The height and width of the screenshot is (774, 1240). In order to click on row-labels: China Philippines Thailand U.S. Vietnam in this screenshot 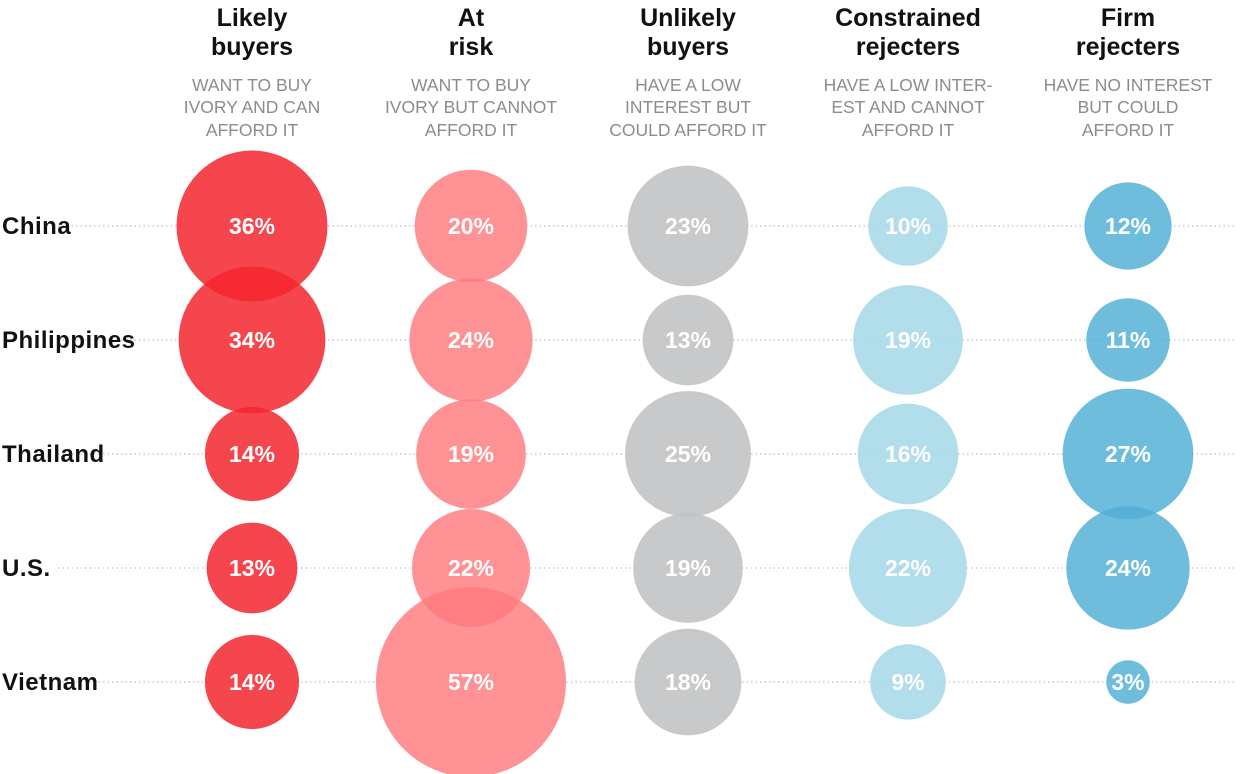, I will do `click(69, 454)`.